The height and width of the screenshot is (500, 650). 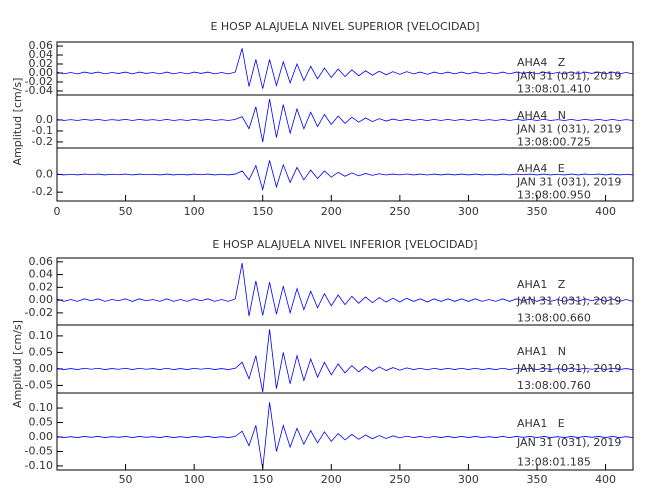 I want to click on panel-frame, so click(x=345, y=431).